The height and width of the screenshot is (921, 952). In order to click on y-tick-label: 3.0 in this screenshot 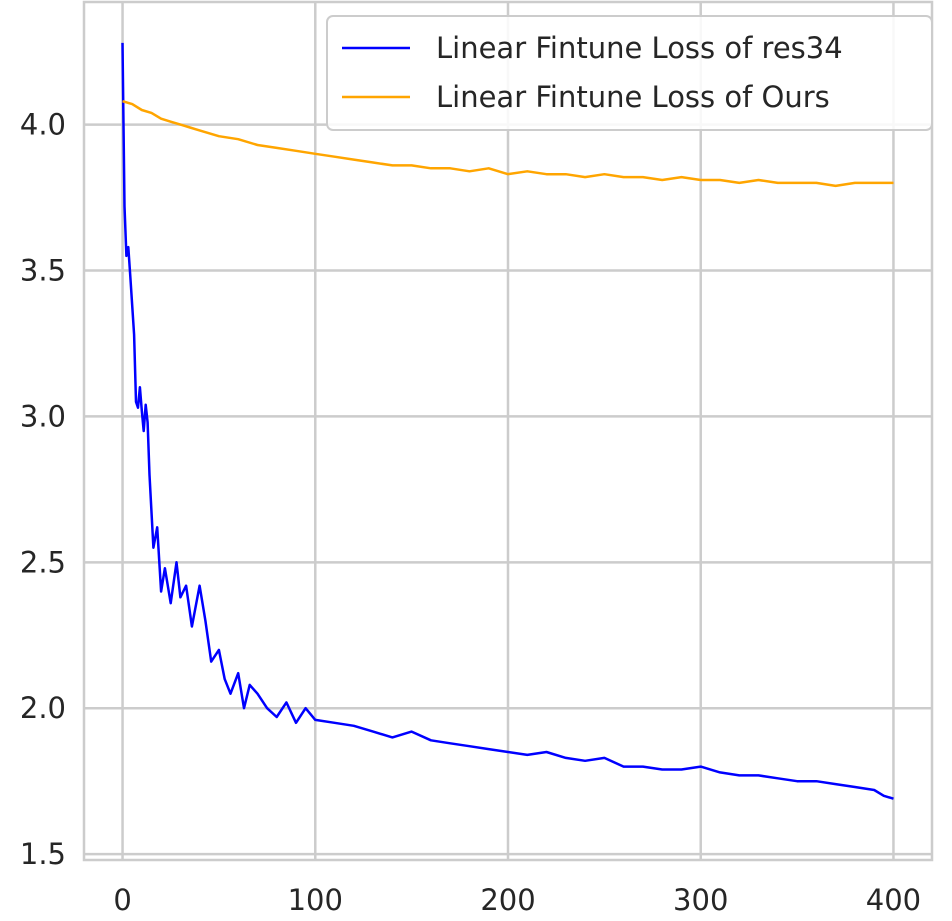, I will do `click(43, 416)`.